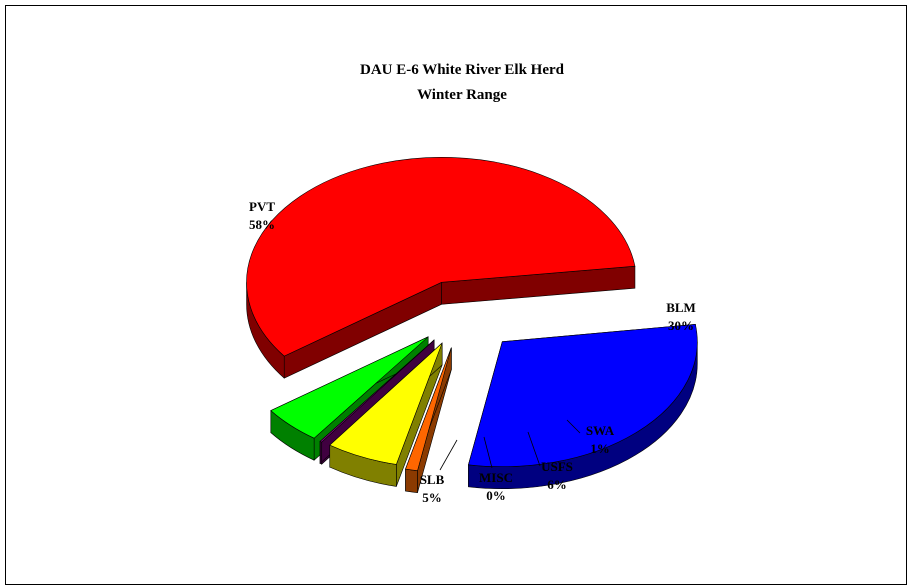 The width and height of the screenshot is (909, 585). I want to click on slice-name-usfs: USFS, so click(557, 466).